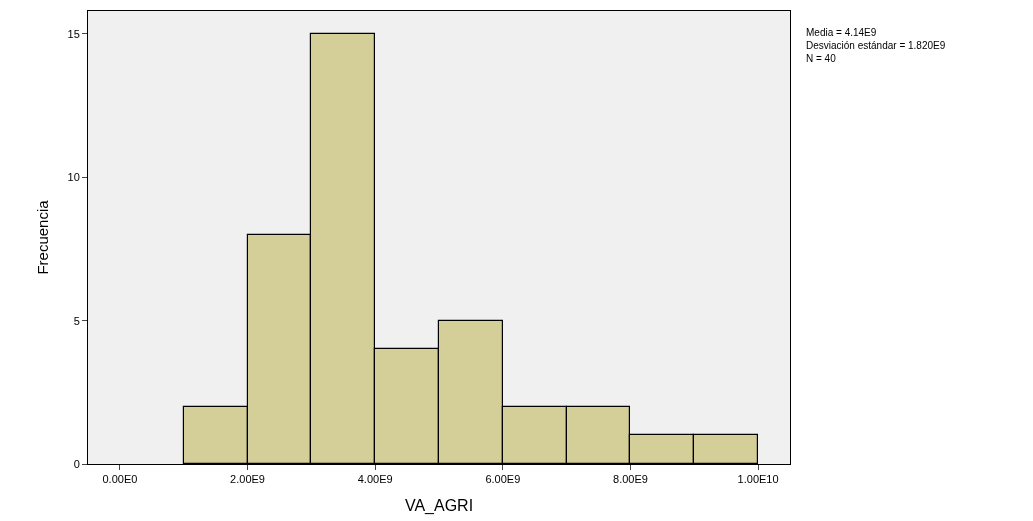  Describe the element at coordinates (73, 177) in the screenshot. I see `y-tick-label: 10` at that location.